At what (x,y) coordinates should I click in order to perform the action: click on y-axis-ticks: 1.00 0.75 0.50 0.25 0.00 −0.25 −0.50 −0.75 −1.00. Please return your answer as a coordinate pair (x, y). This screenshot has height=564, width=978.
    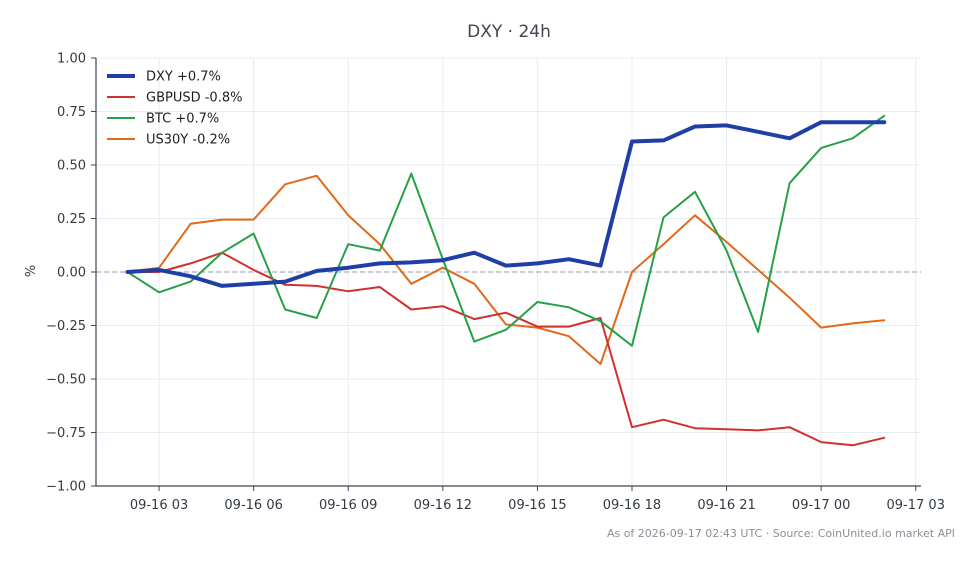
    Looking at the image, I should click on (71, 273).